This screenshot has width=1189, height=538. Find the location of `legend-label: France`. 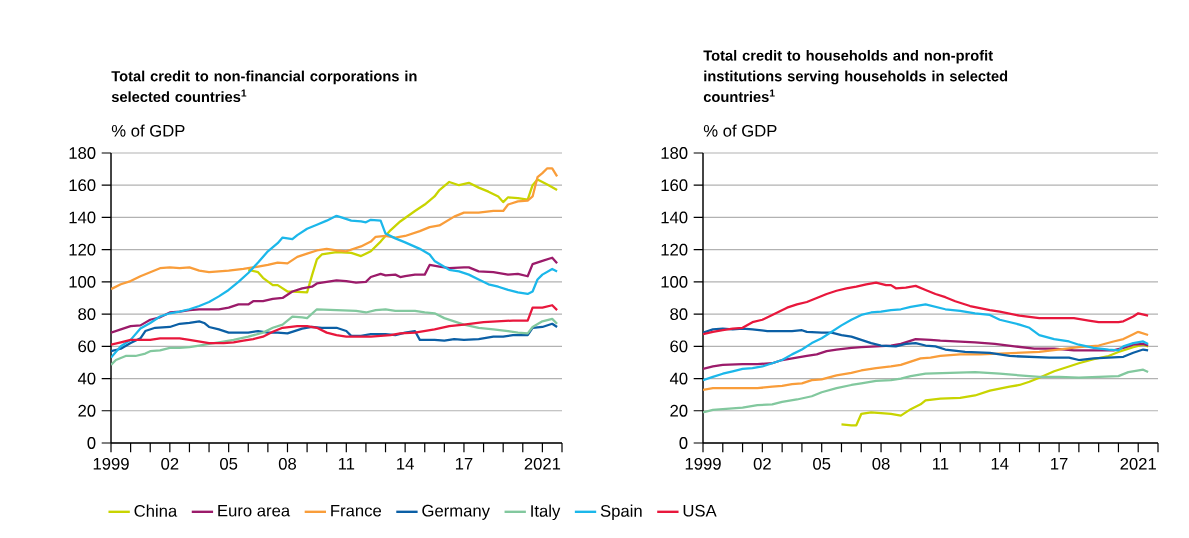

legend-label: France is located at coordinates (356, 510).